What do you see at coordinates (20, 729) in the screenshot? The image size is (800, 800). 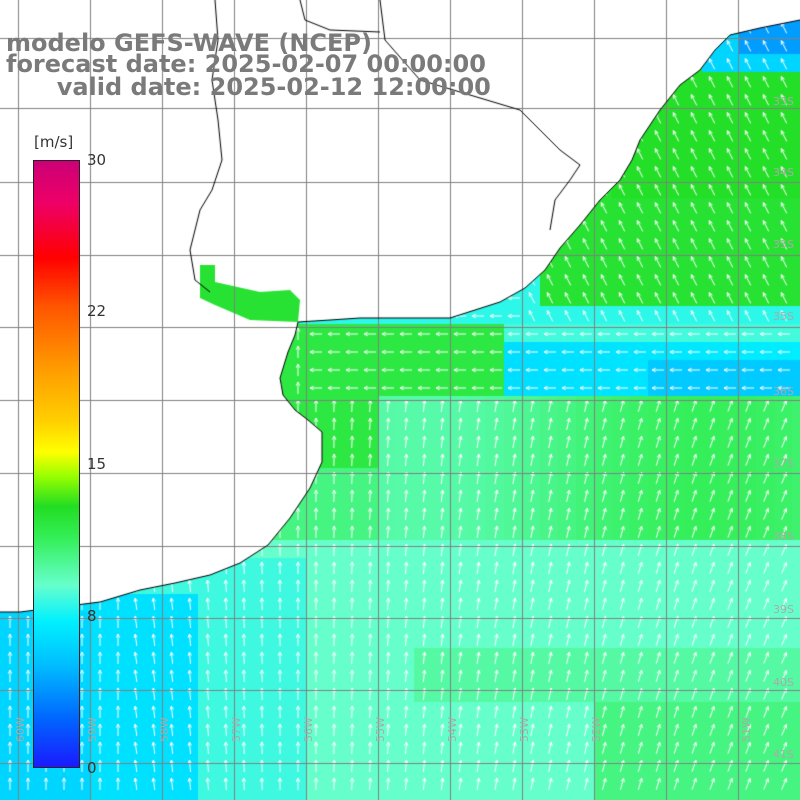 I see `lon-label: 60W` at bounding box center [20, 729].